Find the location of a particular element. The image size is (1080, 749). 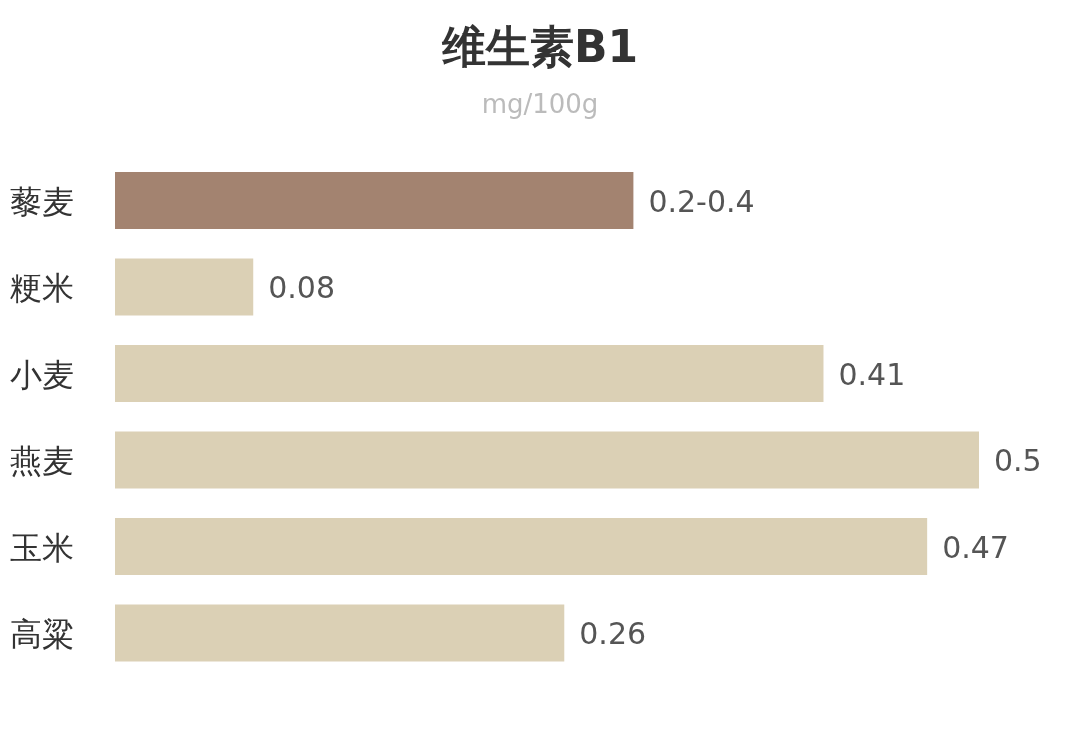

data-label: 0.41 is located at coordinates (872, 374).